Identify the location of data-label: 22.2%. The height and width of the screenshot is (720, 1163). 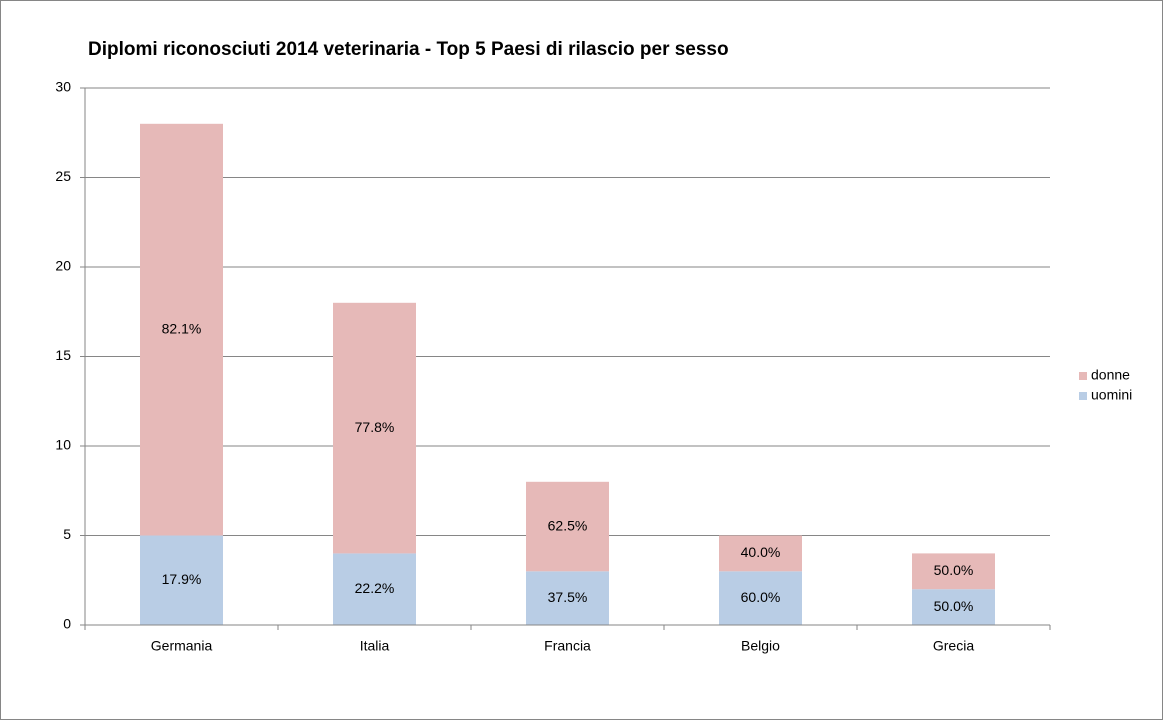
(375, 588).